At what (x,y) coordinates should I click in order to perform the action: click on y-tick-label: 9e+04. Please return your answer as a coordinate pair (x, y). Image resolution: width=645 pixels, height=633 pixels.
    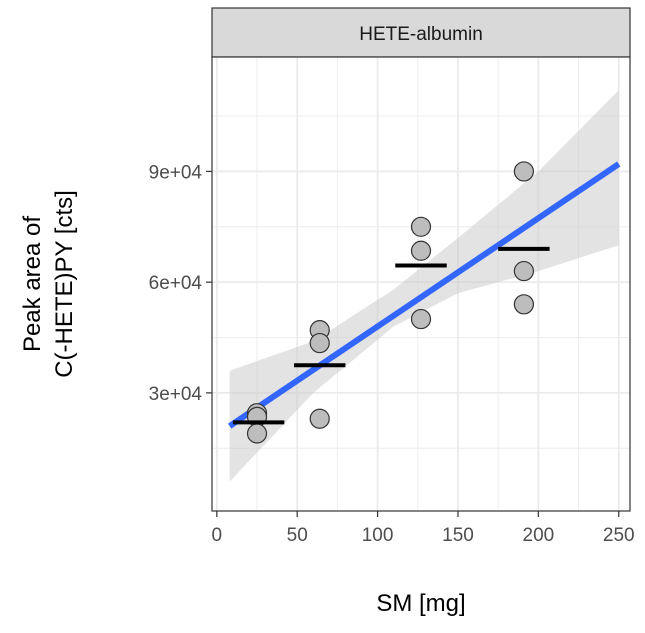
    Looking at the image, I should click on (176, 172).